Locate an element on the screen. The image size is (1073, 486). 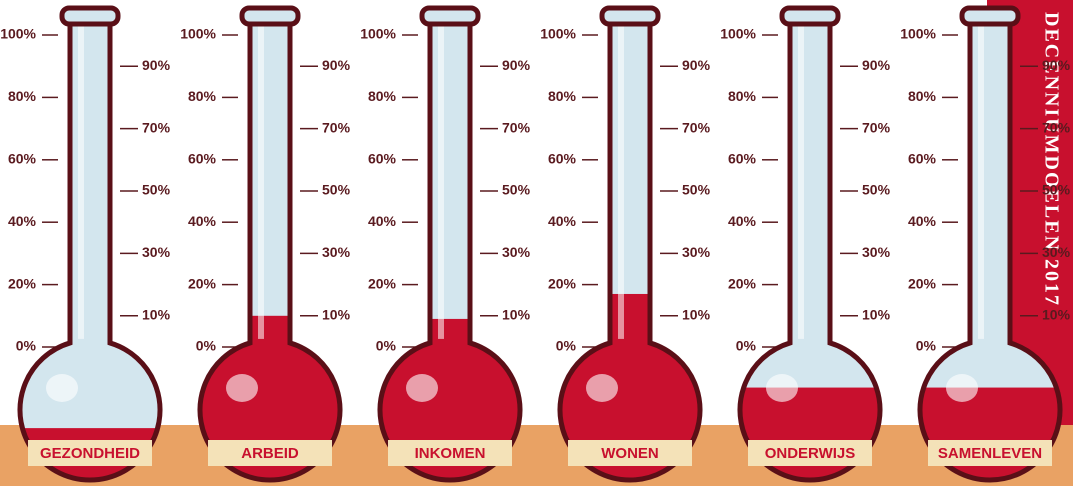
category-label: WONEN is located at coordinates (630, 453).